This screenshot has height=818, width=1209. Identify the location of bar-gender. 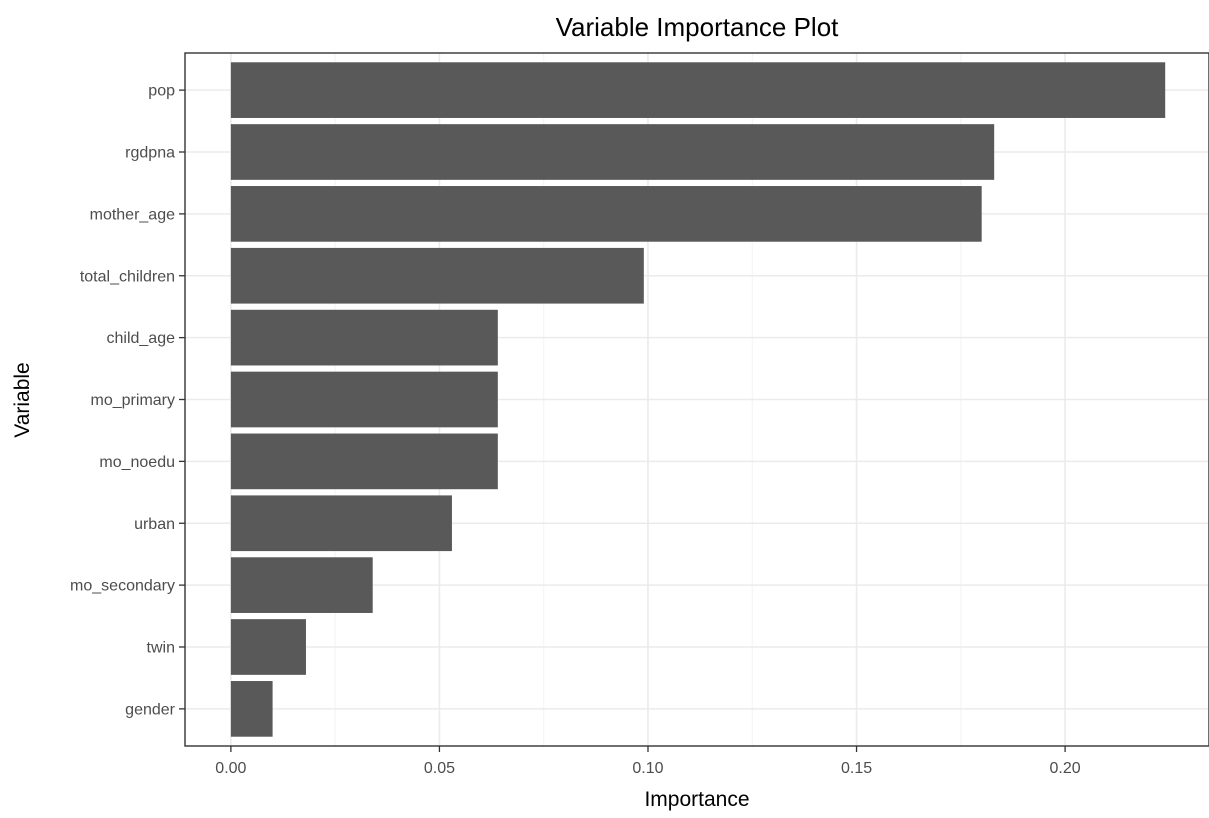
(251, 709).